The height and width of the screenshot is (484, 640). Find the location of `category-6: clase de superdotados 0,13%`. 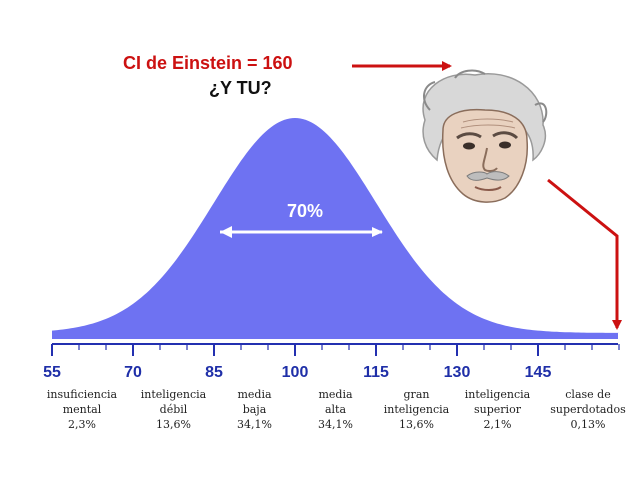

category-6: clase de superdotados 0,13% is located at coordinates (588, 409).